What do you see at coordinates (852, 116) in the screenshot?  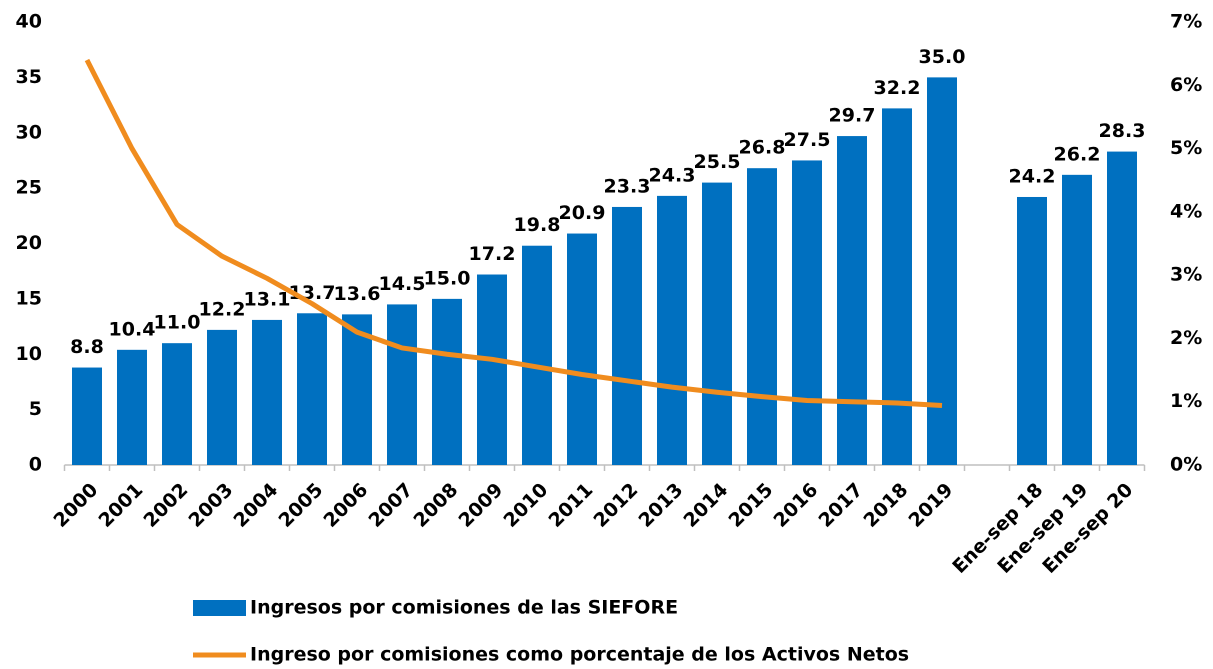 I see `data-label: 29.7` at bounding box center [852, 116].